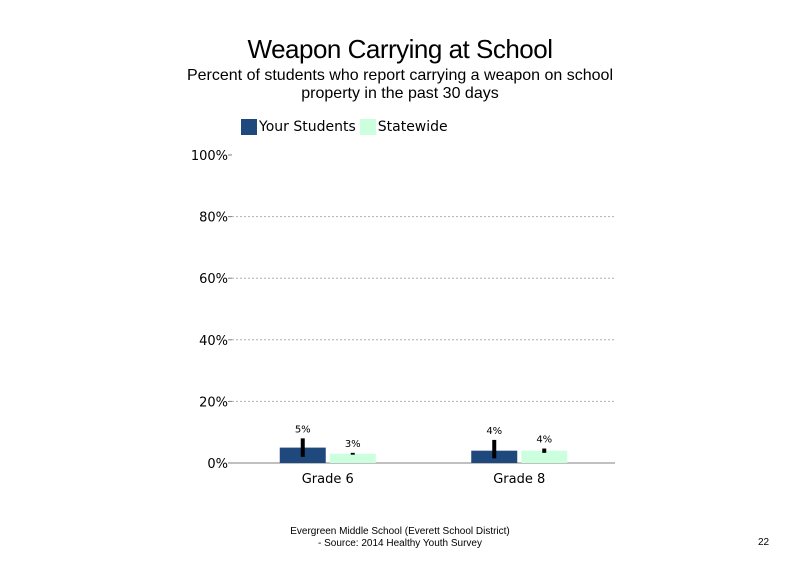 This screenshot has height=568, width=800. Describe the element at coordinates (400, 49) in the screenshot. I see `chart-title: Weapon Carrying at School` at that location.